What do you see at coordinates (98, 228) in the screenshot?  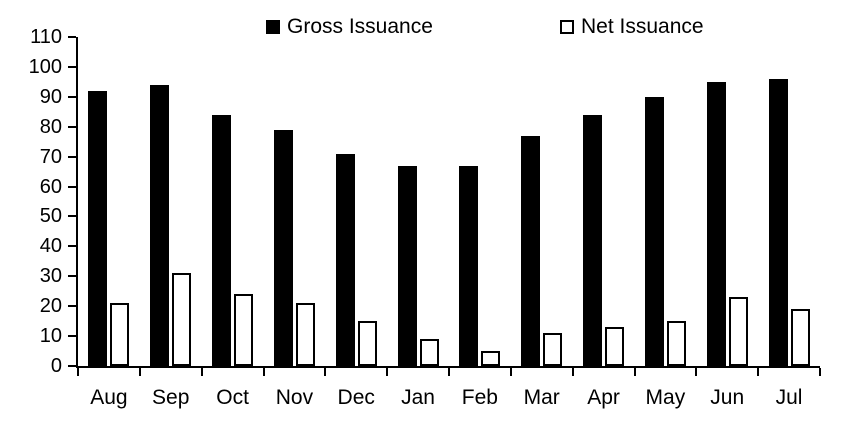 I see `gross-issuance-bar-aug` at bounding box center [98, 228].